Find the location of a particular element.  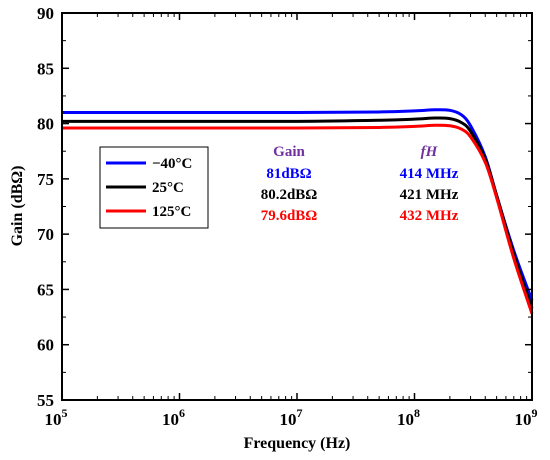

x-tick-label: 10⁷ is located at coordinates (291, 417).